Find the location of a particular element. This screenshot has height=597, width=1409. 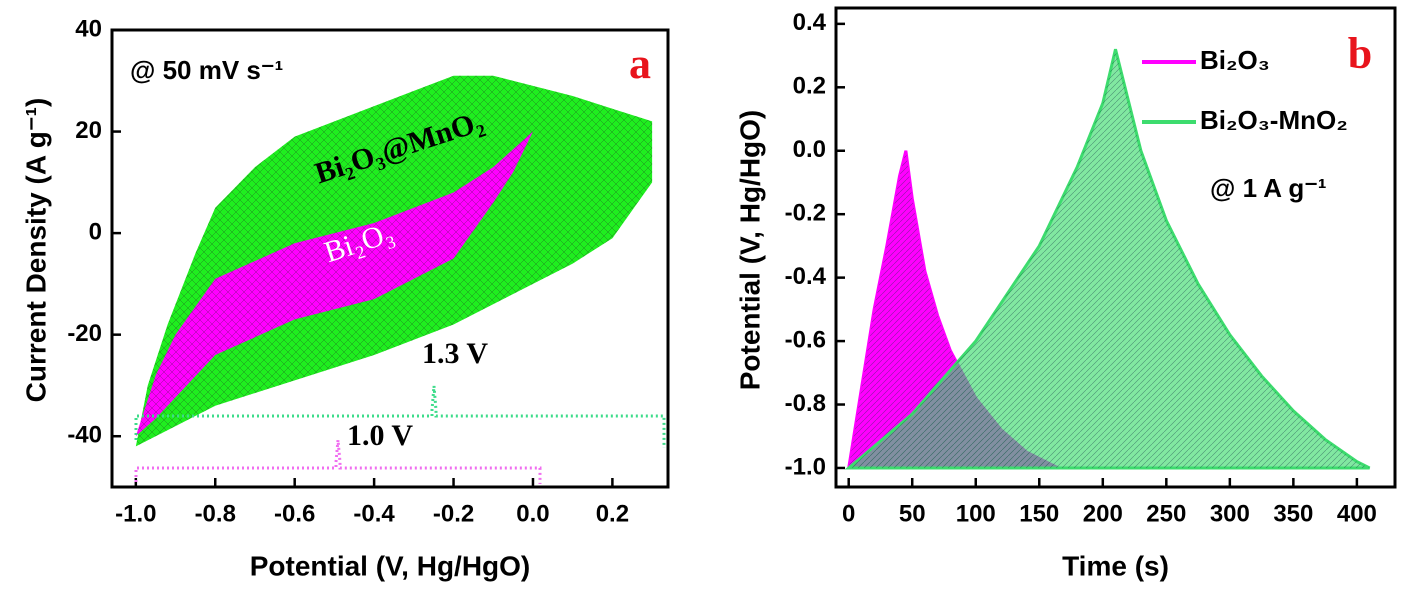

y-axis-title: Current Density (A g⁻¹) is located at coordinates (35, 250).